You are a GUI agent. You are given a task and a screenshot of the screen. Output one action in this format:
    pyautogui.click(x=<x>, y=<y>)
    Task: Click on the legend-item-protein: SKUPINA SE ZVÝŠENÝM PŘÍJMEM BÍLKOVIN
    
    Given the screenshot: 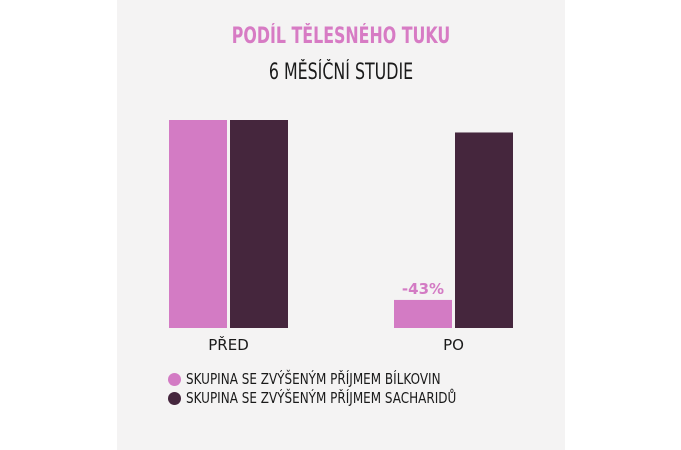 What is the action you would take?
    pyautogui.click(x=336, y=379)
    